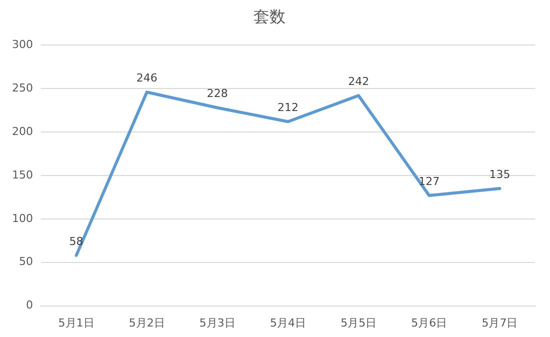  What do you see at coordinates (29, 305) in the screenshot?
I see `y-tick-label: 0` at bounding box center [29, 305].